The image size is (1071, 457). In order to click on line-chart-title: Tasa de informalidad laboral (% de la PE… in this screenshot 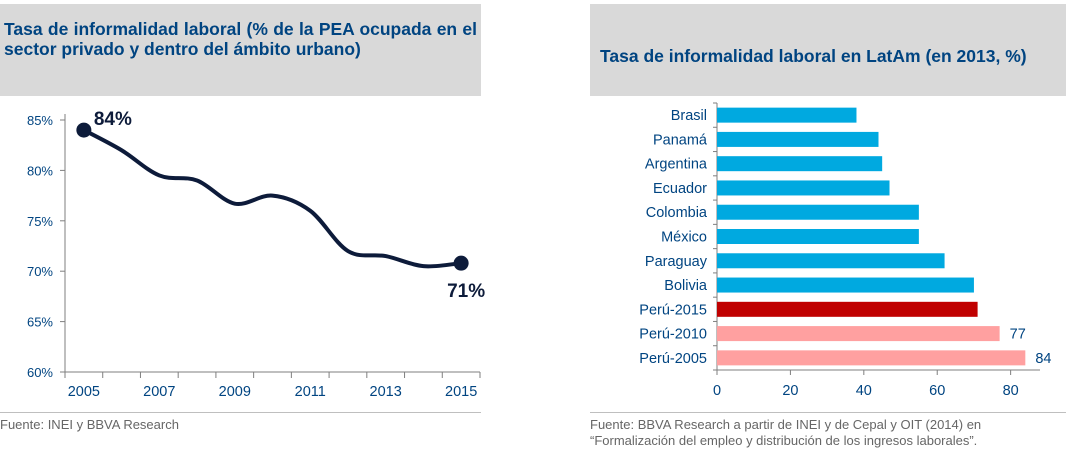, I will do `click(240, 50)`.